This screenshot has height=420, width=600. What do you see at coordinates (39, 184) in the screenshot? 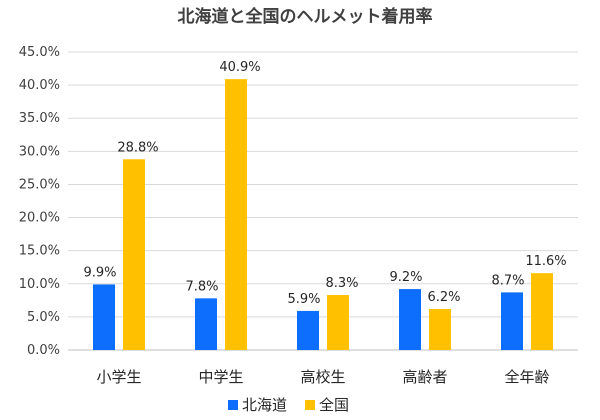
I see `y-tick-label: 25.0%` at bounding box center [39, 184].